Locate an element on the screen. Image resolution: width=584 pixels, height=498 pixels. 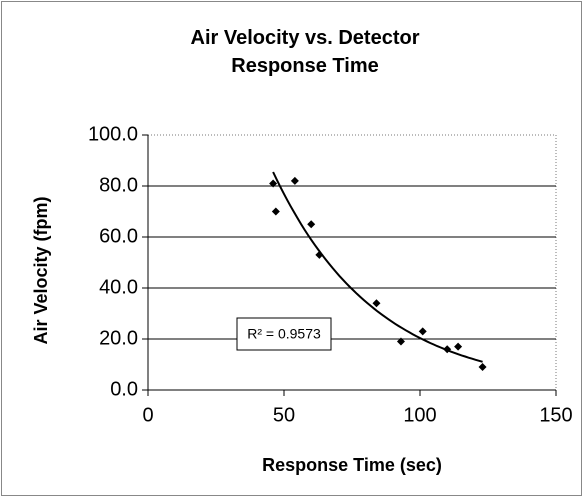
chart-title: Air Velocity vs. Detector Response Time is located at coordinates (305, 52).